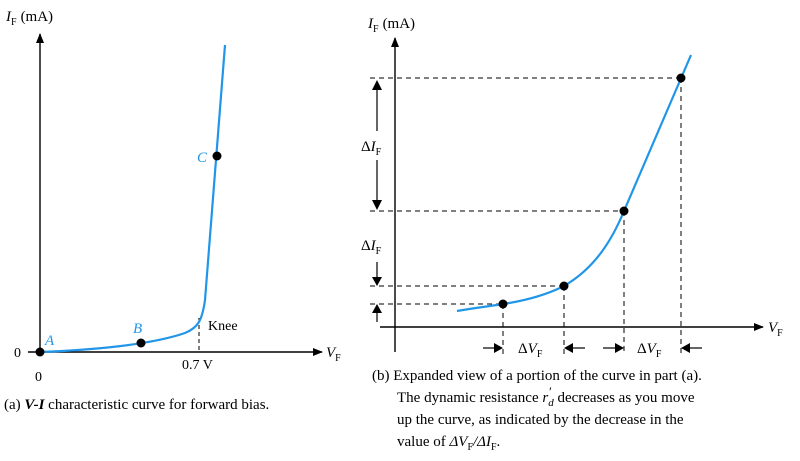 Image resolution: width=800 pixels, height=461 pixels. I want to click on panel-a-origin-y-label: 0, so click(17, 353).